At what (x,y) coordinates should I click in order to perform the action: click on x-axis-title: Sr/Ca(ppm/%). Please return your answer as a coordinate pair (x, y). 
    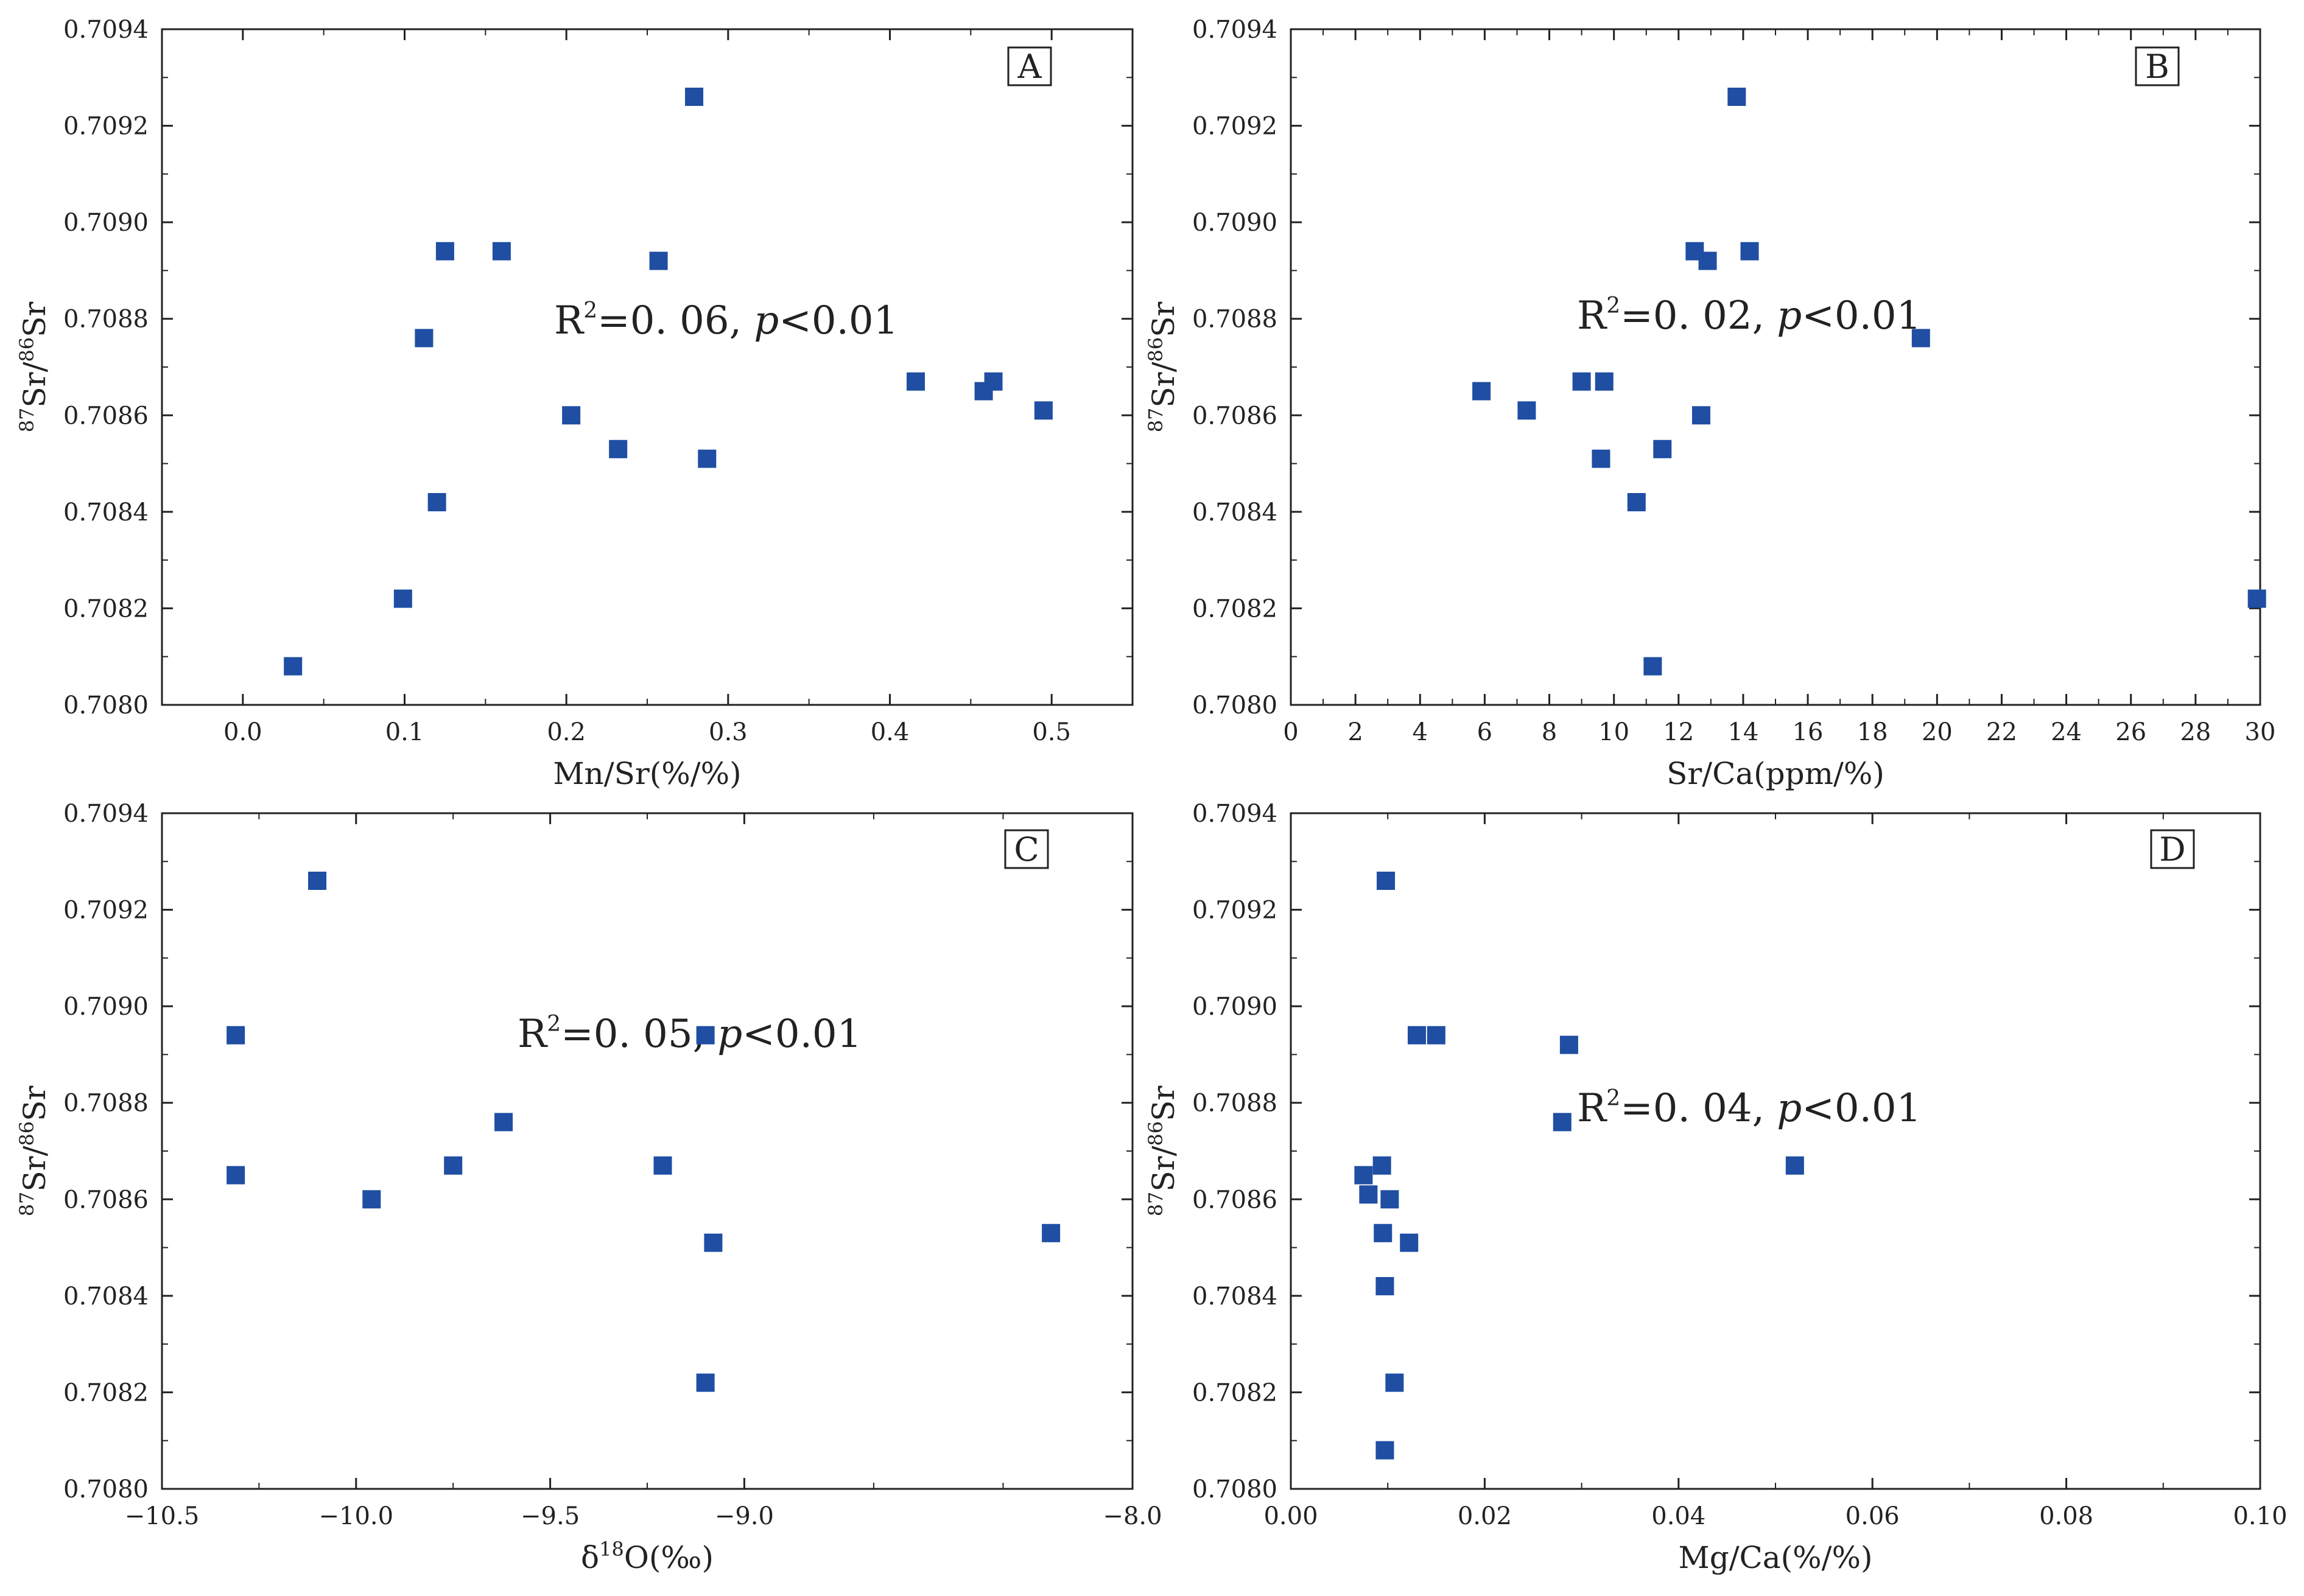
    Looking at the image, I should click on (1775, 773).